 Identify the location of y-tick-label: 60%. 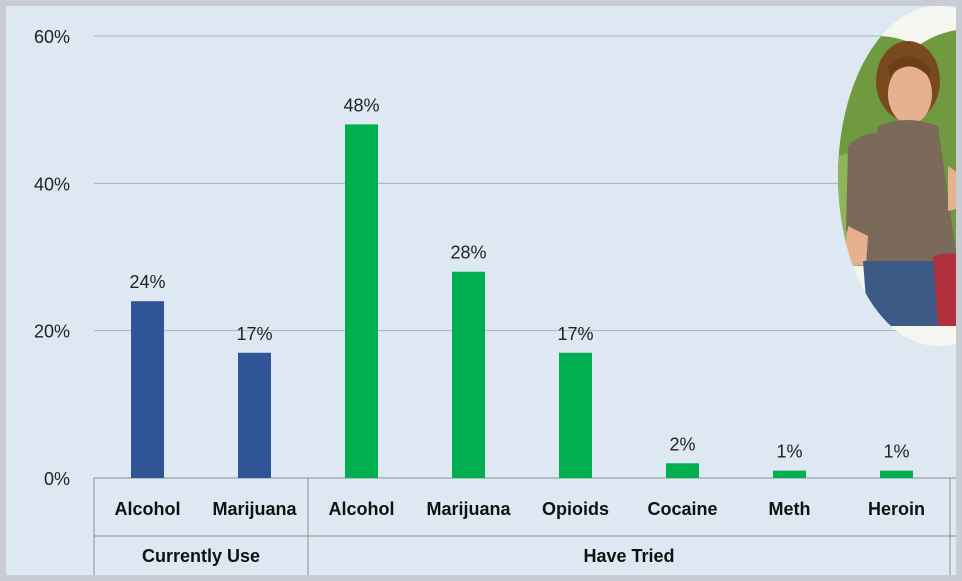
(52, 37).